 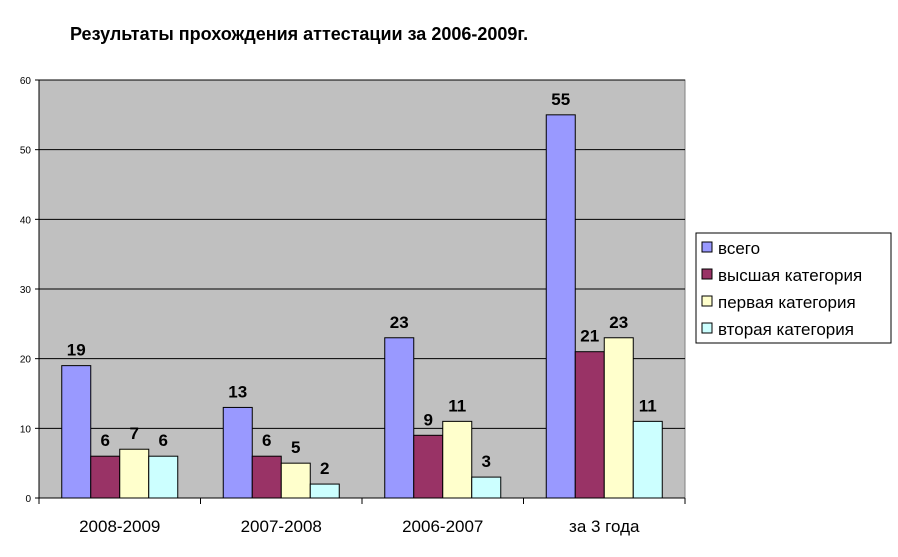 What do you see at coordinates (134, 433) in the screenshot?
I see `data-label: 7` at bounding box center [134, 433].